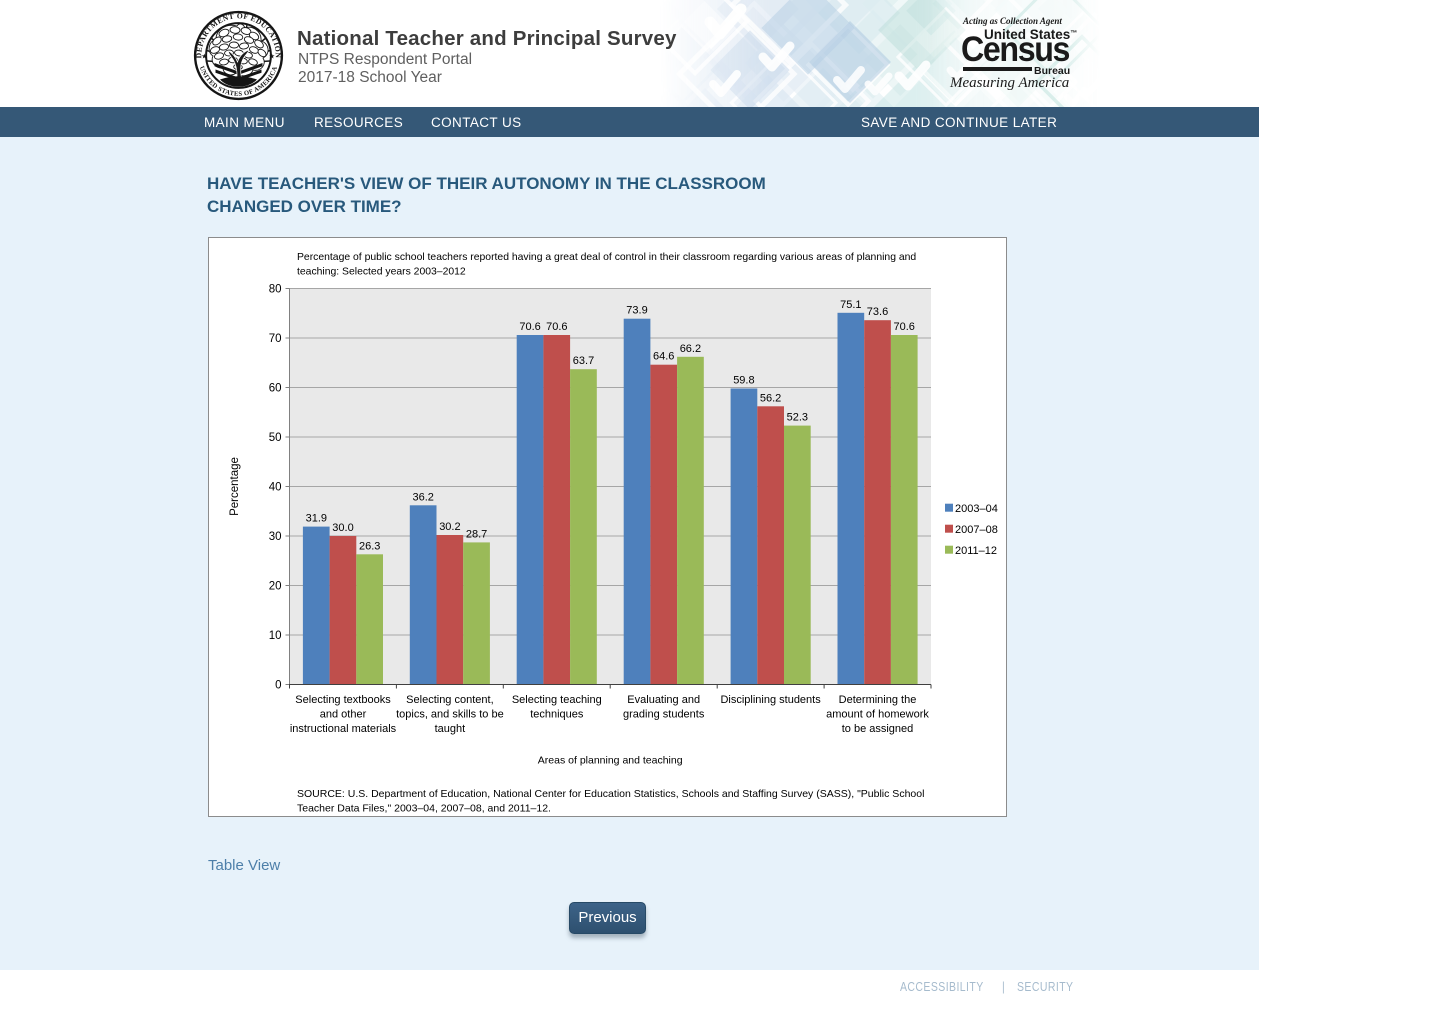 This screenshot has height=1011, width=1436. I want to click on svg-text: Selecting textbooks, so click(343, 700).